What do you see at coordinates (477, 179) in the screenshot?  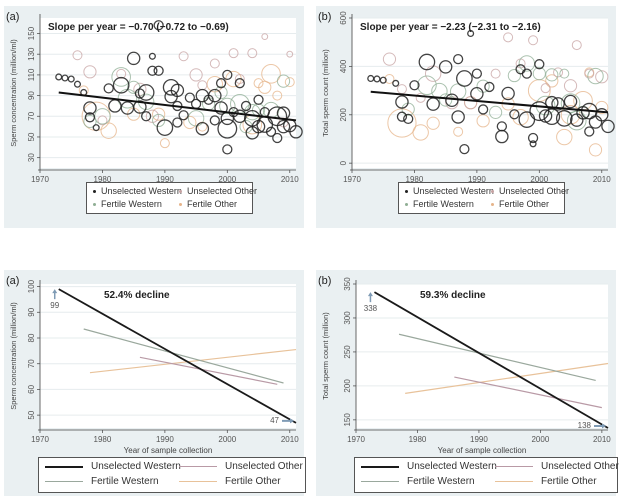 I see `x-tick-label: 1990` at bounding box center [477, 179].